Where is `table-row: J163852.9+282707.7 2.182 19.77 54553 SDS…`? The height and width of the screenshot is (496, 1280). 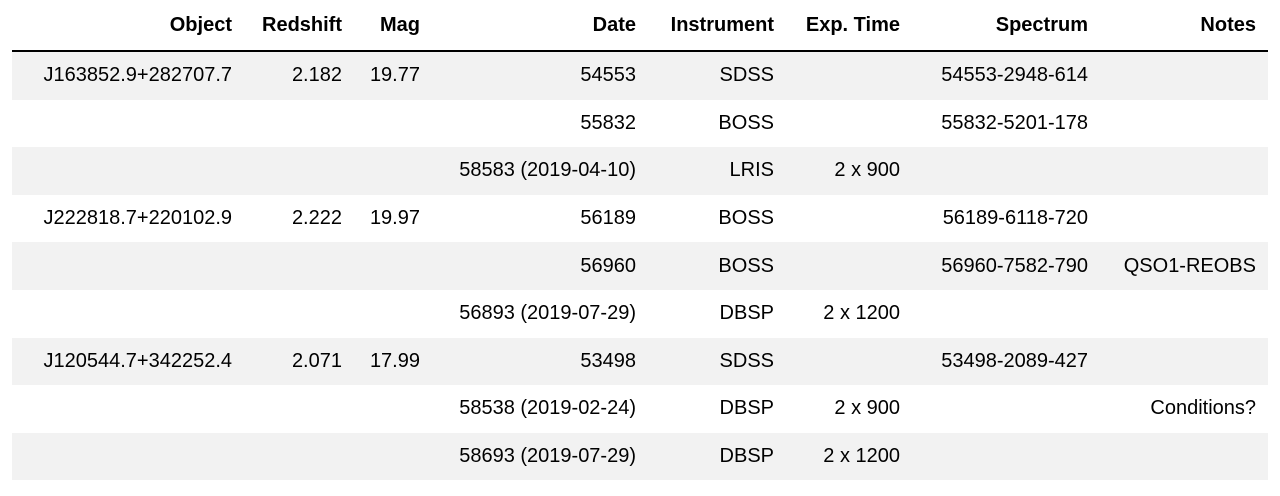 table-row: J163852.9+282707.7 2.182 19.77 54553 SDS… is located at coordinates (640, 75).